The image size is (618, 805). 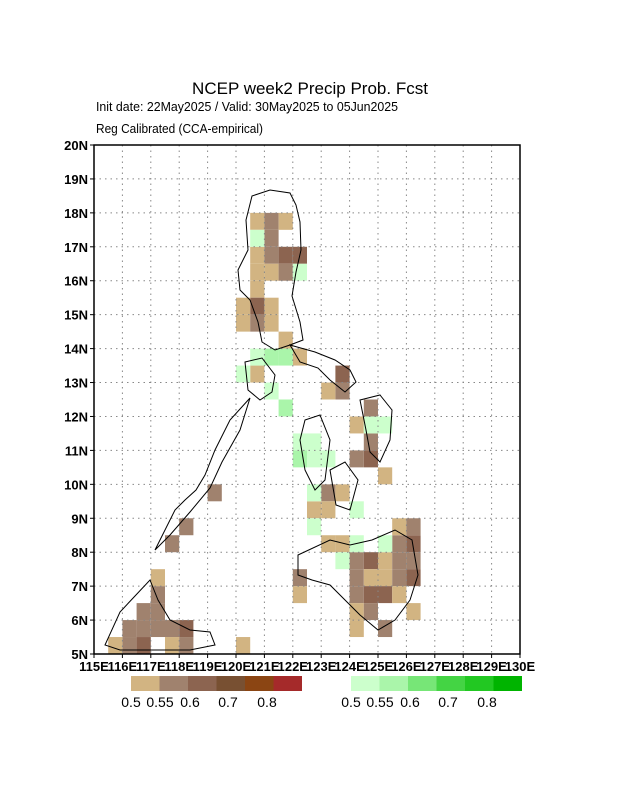 What do you see at coordinates (463, 666) in the screenshot?
I see `x-tick-label: 128E` at bounding box center [463, 666].